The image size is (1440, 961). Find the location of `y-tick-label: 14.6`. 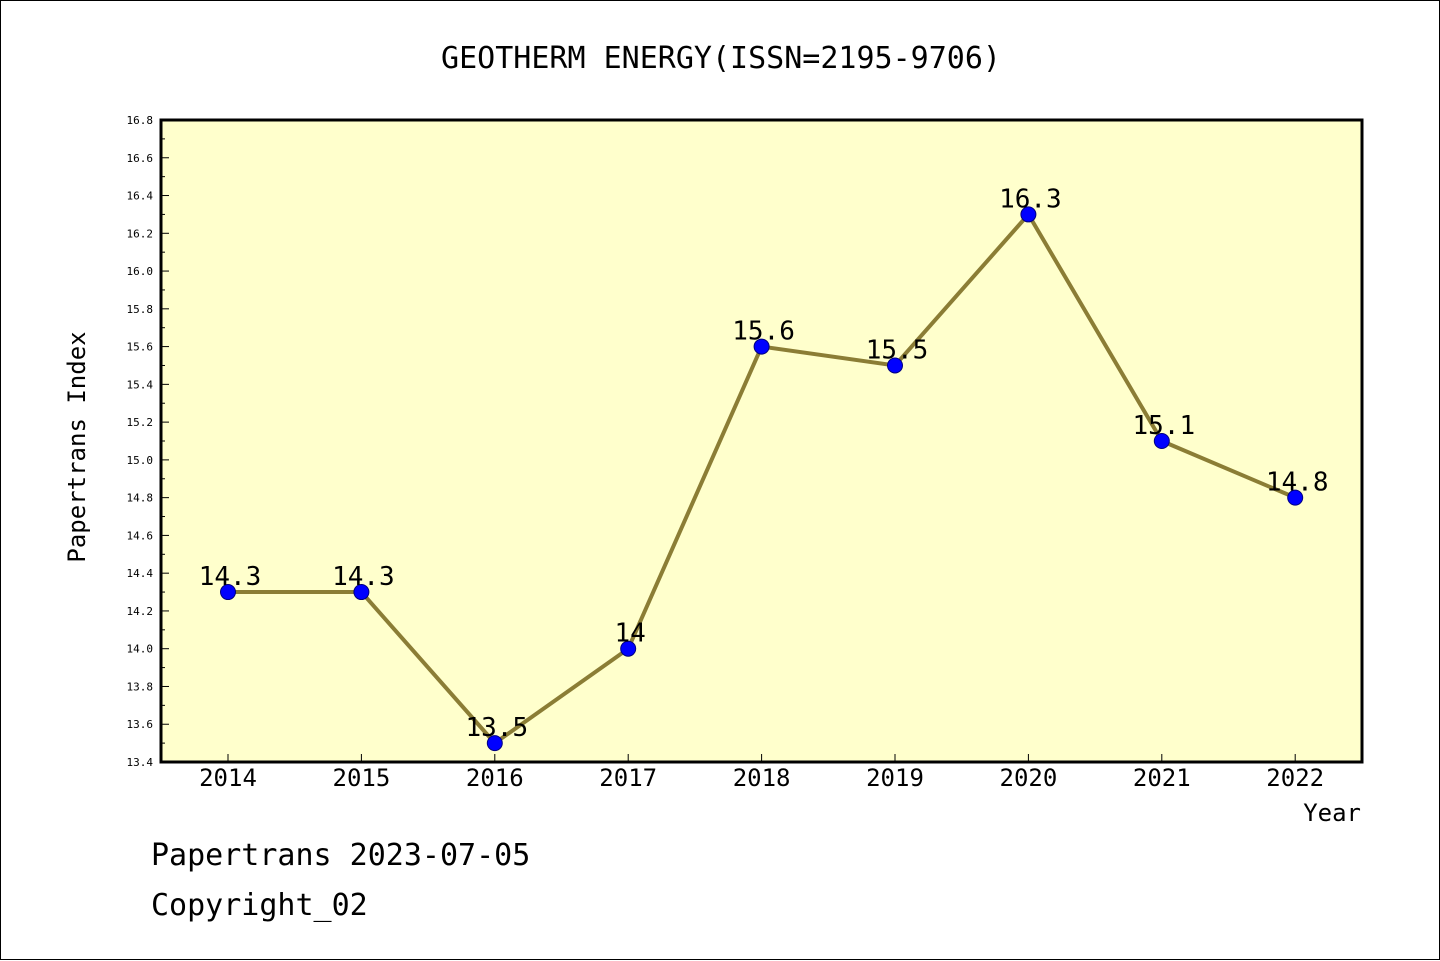

y-tick-label: 14.6 is located at coordinates (140, 535).